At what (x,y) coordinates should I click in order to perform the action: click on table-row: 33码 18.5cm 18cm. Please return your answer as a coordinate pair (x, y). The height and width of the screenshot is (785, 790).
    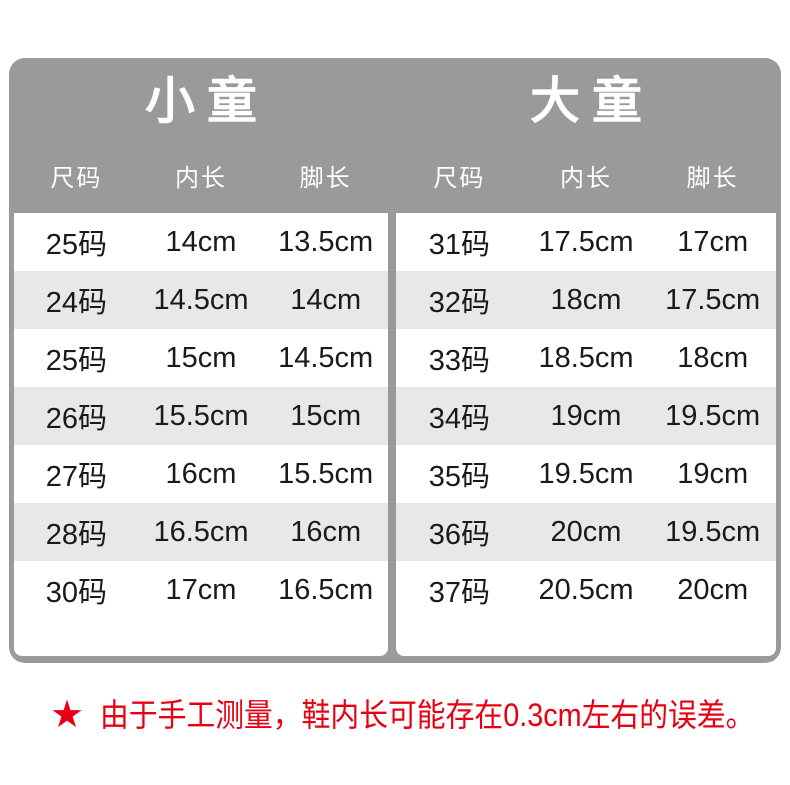
    Looking at the image, I should click on (586, 358).